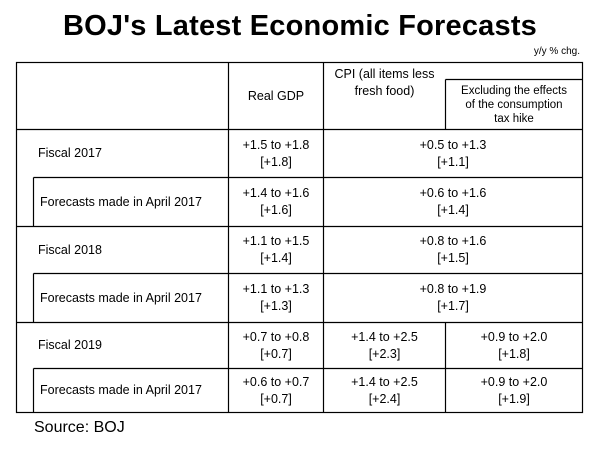  Describe the element at coordinates (384, 74) in the screenshot. I see `header-cpi-line1: CPI (all items less` at that location.